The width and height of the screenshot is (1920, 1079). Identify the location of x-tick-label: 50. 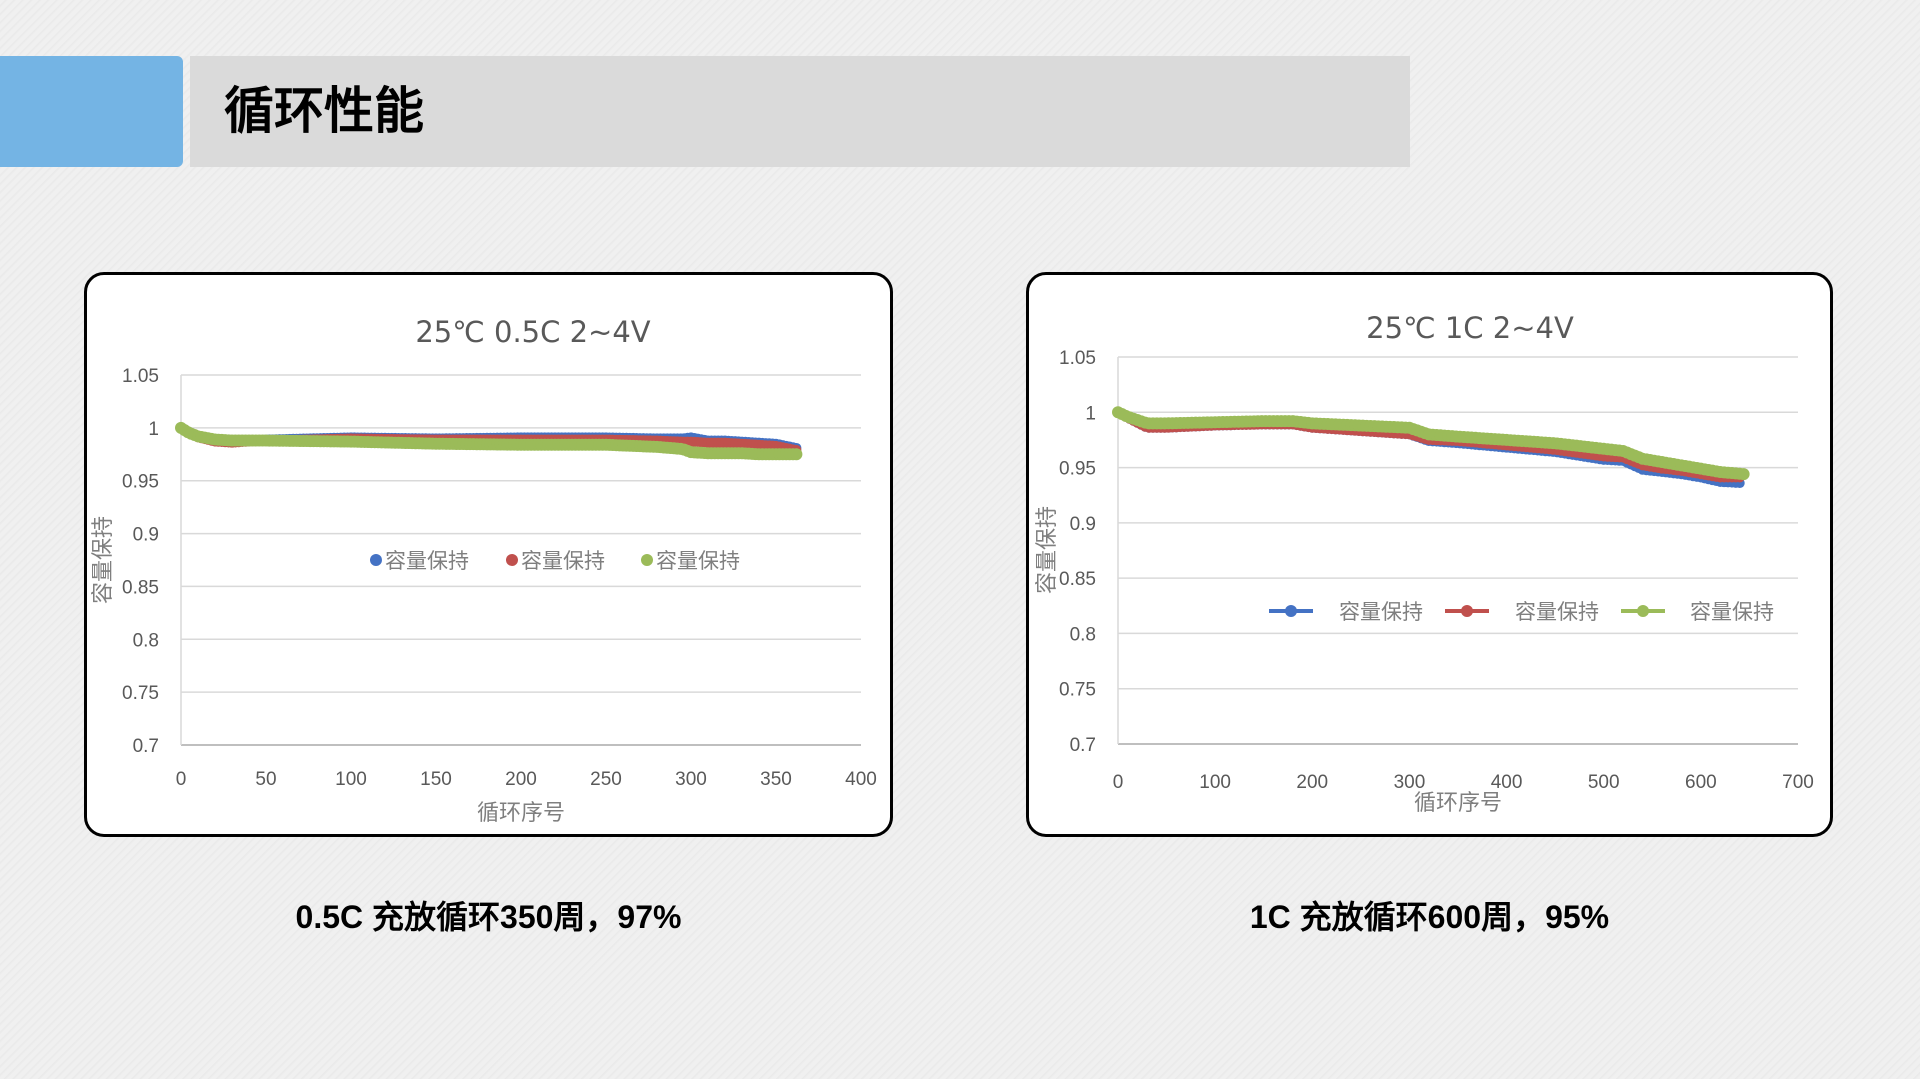
(265, 779).